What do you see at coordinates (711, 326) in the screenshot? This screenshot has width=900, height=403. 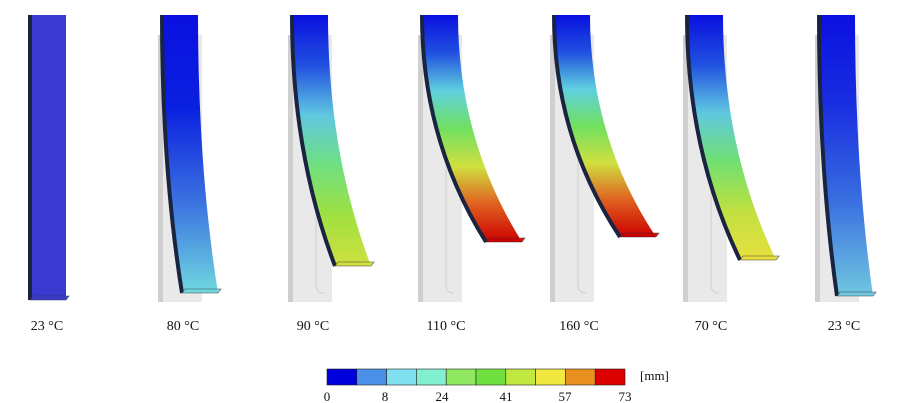 I see `temperature-label: 70 °C` at bounding box center [711, 326].